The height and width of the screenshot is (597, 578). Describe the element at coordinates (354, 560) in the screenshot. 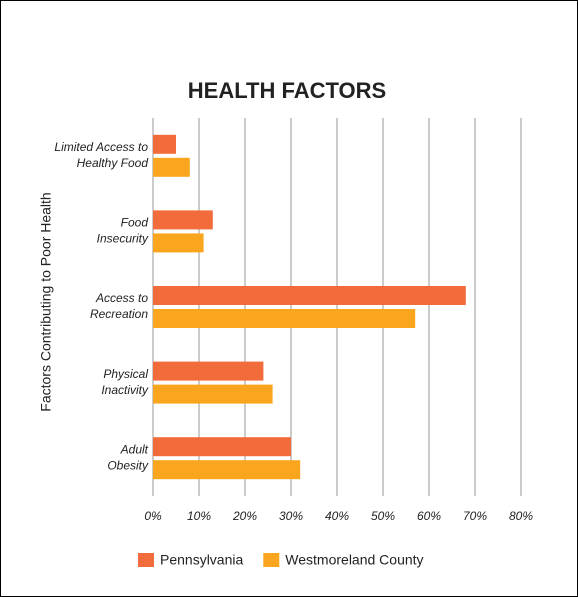

I see `legend-label: Westmoreland County` at that location.